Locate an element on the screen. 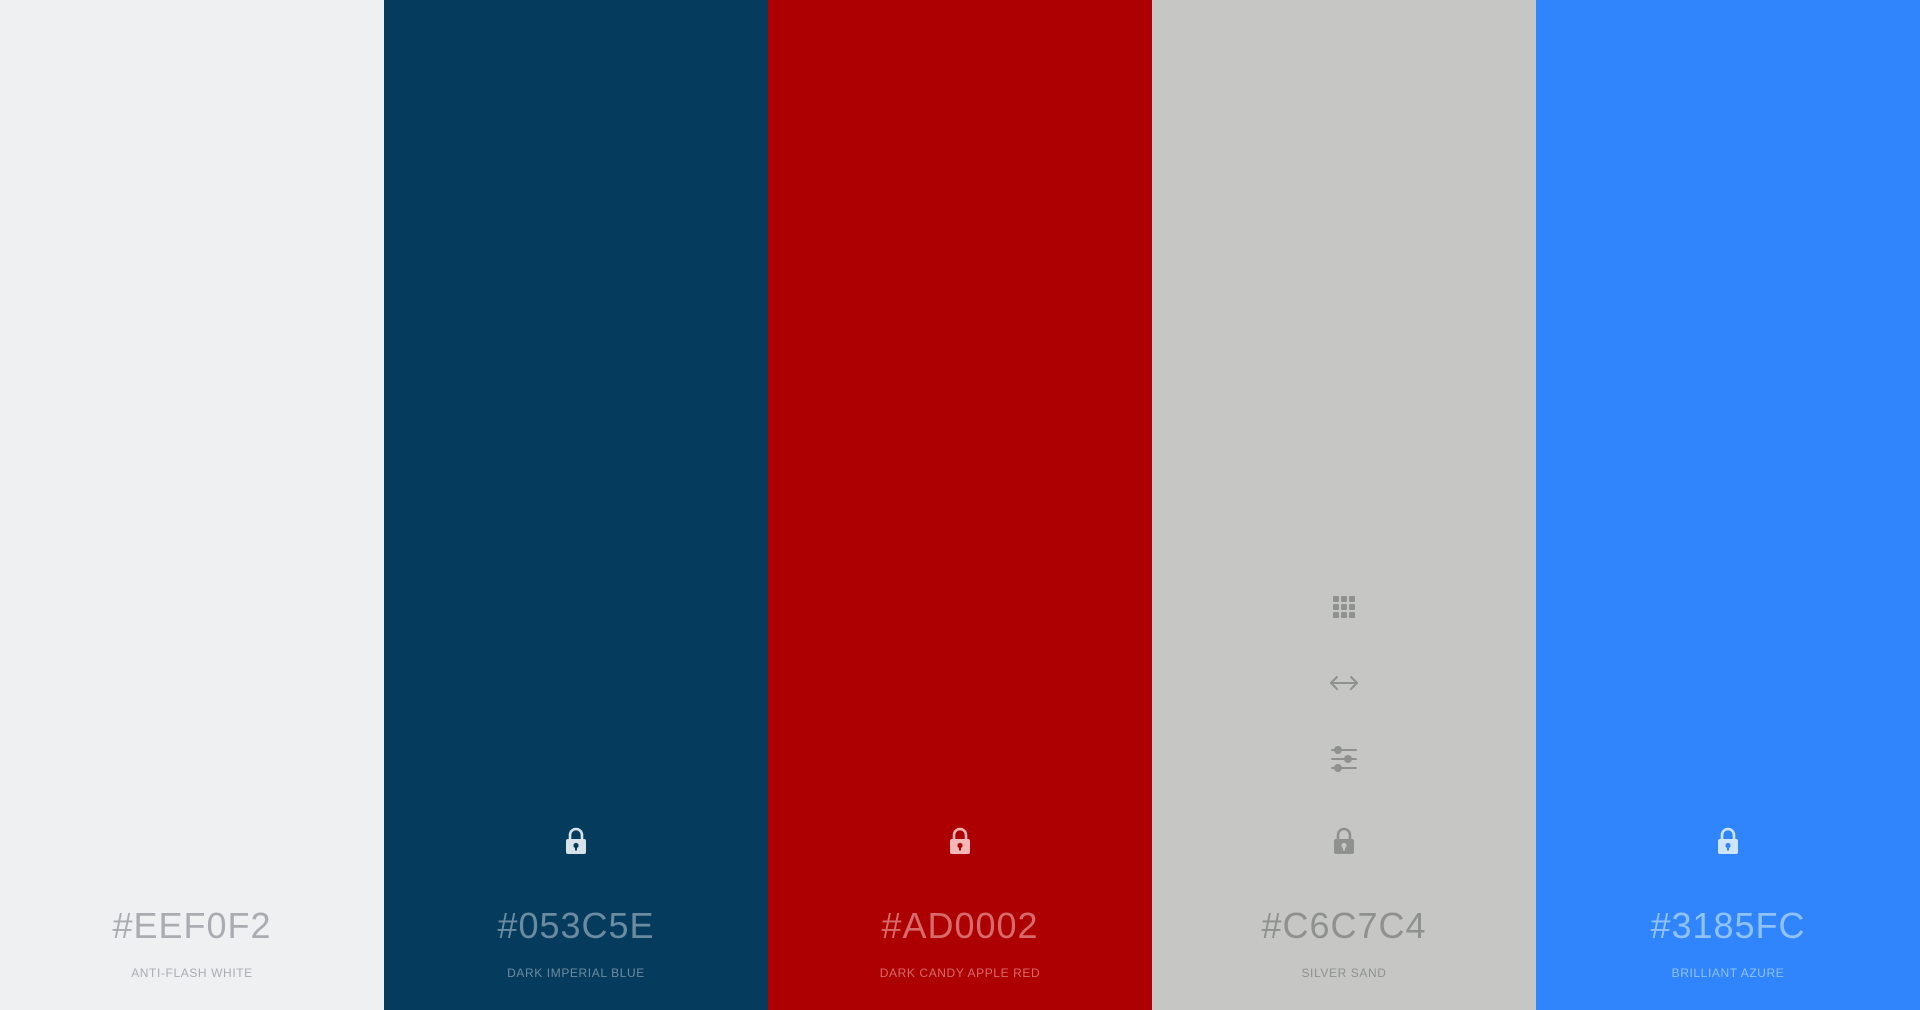 The height and width of the screenshot is (1010, 1920). drag-icon is located at coordinates (1344, 683).